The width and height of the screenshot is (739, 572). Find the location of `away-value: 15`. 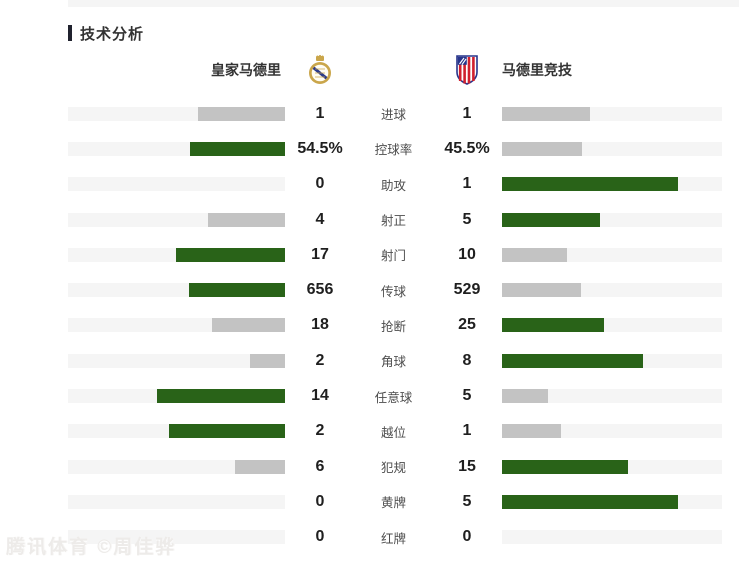

away-value: 15 is located at coordinates (467, 466).